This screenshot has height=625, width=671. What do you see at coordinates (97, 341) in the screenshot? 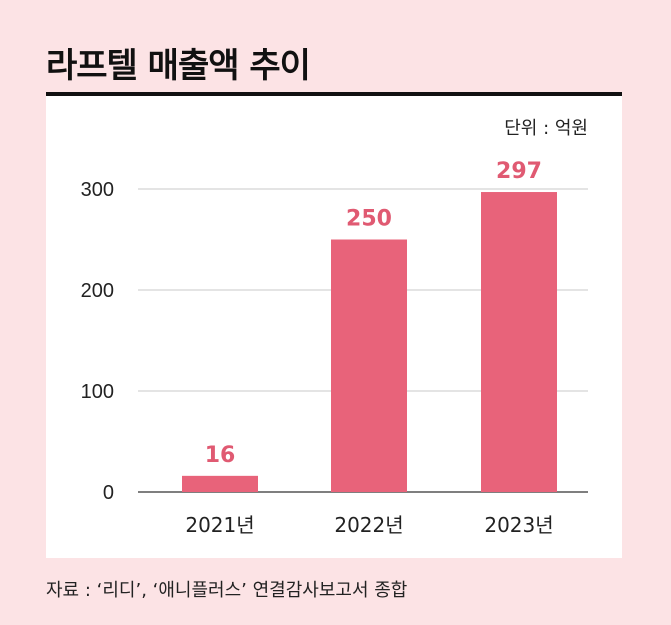
I see `y-axis-ticks: 0 100 200 300` at bounding box center [97, 341].